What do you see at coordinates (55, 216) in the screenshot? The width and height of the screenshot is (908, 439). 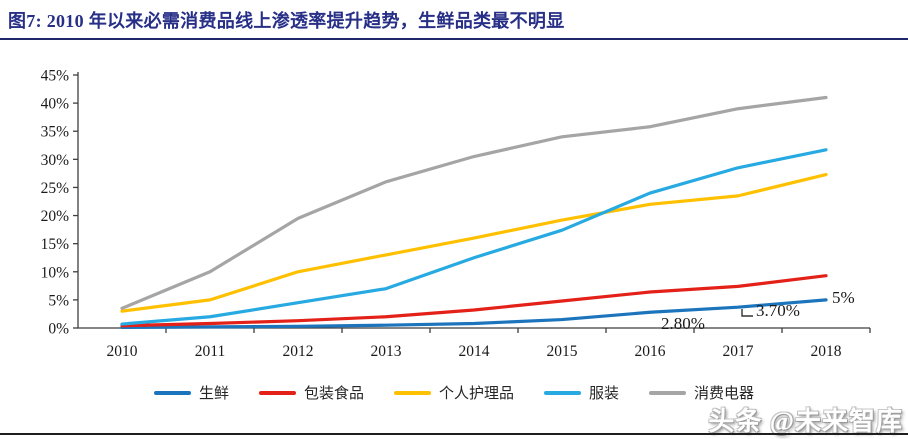 I see `y-axis-tick-label: 20%` at bounding box center [55, 216].